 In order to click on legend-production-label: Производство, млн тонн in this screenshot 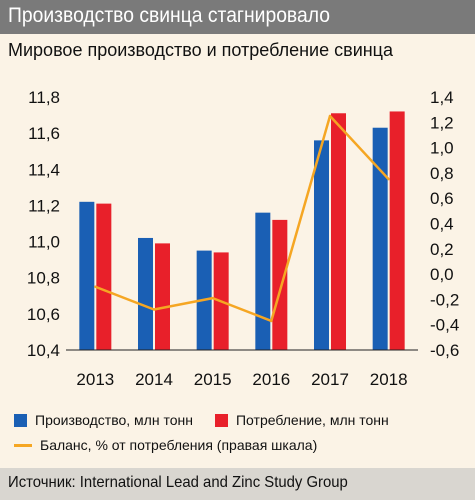, I will do `click(114, 420)`.